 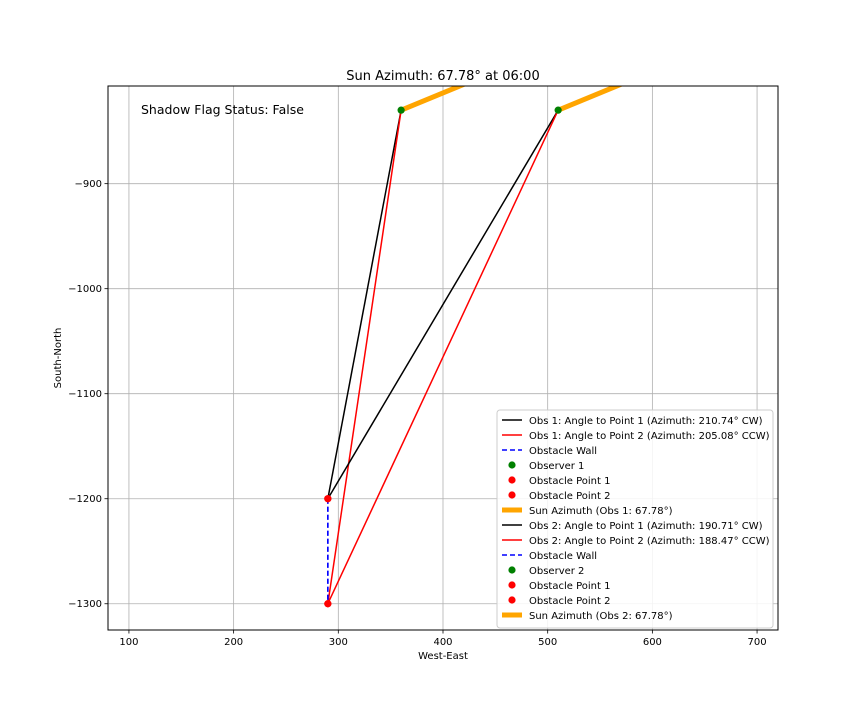 What do you see at coordinates (757, 642) in the screenshot?
I see `x-tick-label: 700` at bounding box center [757, 642].